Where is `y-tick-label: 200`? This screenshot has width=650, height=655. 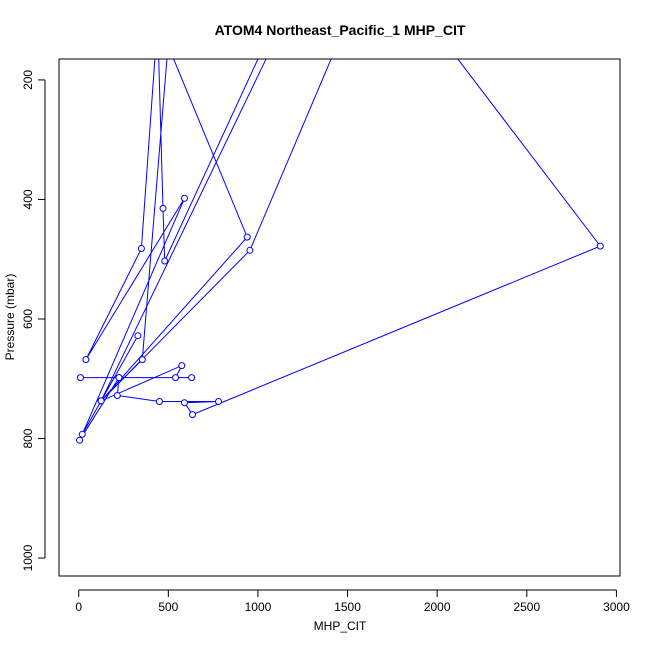
y-tick-label: 200 is located at coordinates (28, 80).